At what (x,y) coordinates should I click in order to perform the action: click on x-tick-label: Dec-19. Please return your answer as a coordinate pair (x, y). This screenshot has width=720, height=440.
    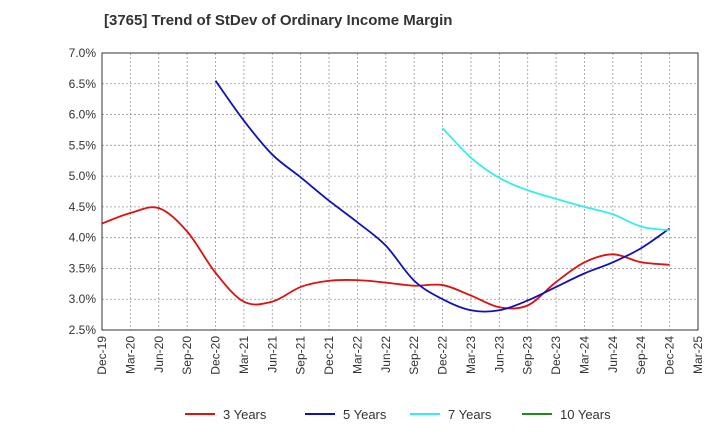
    Looking at the image, I should click on (102, 355).